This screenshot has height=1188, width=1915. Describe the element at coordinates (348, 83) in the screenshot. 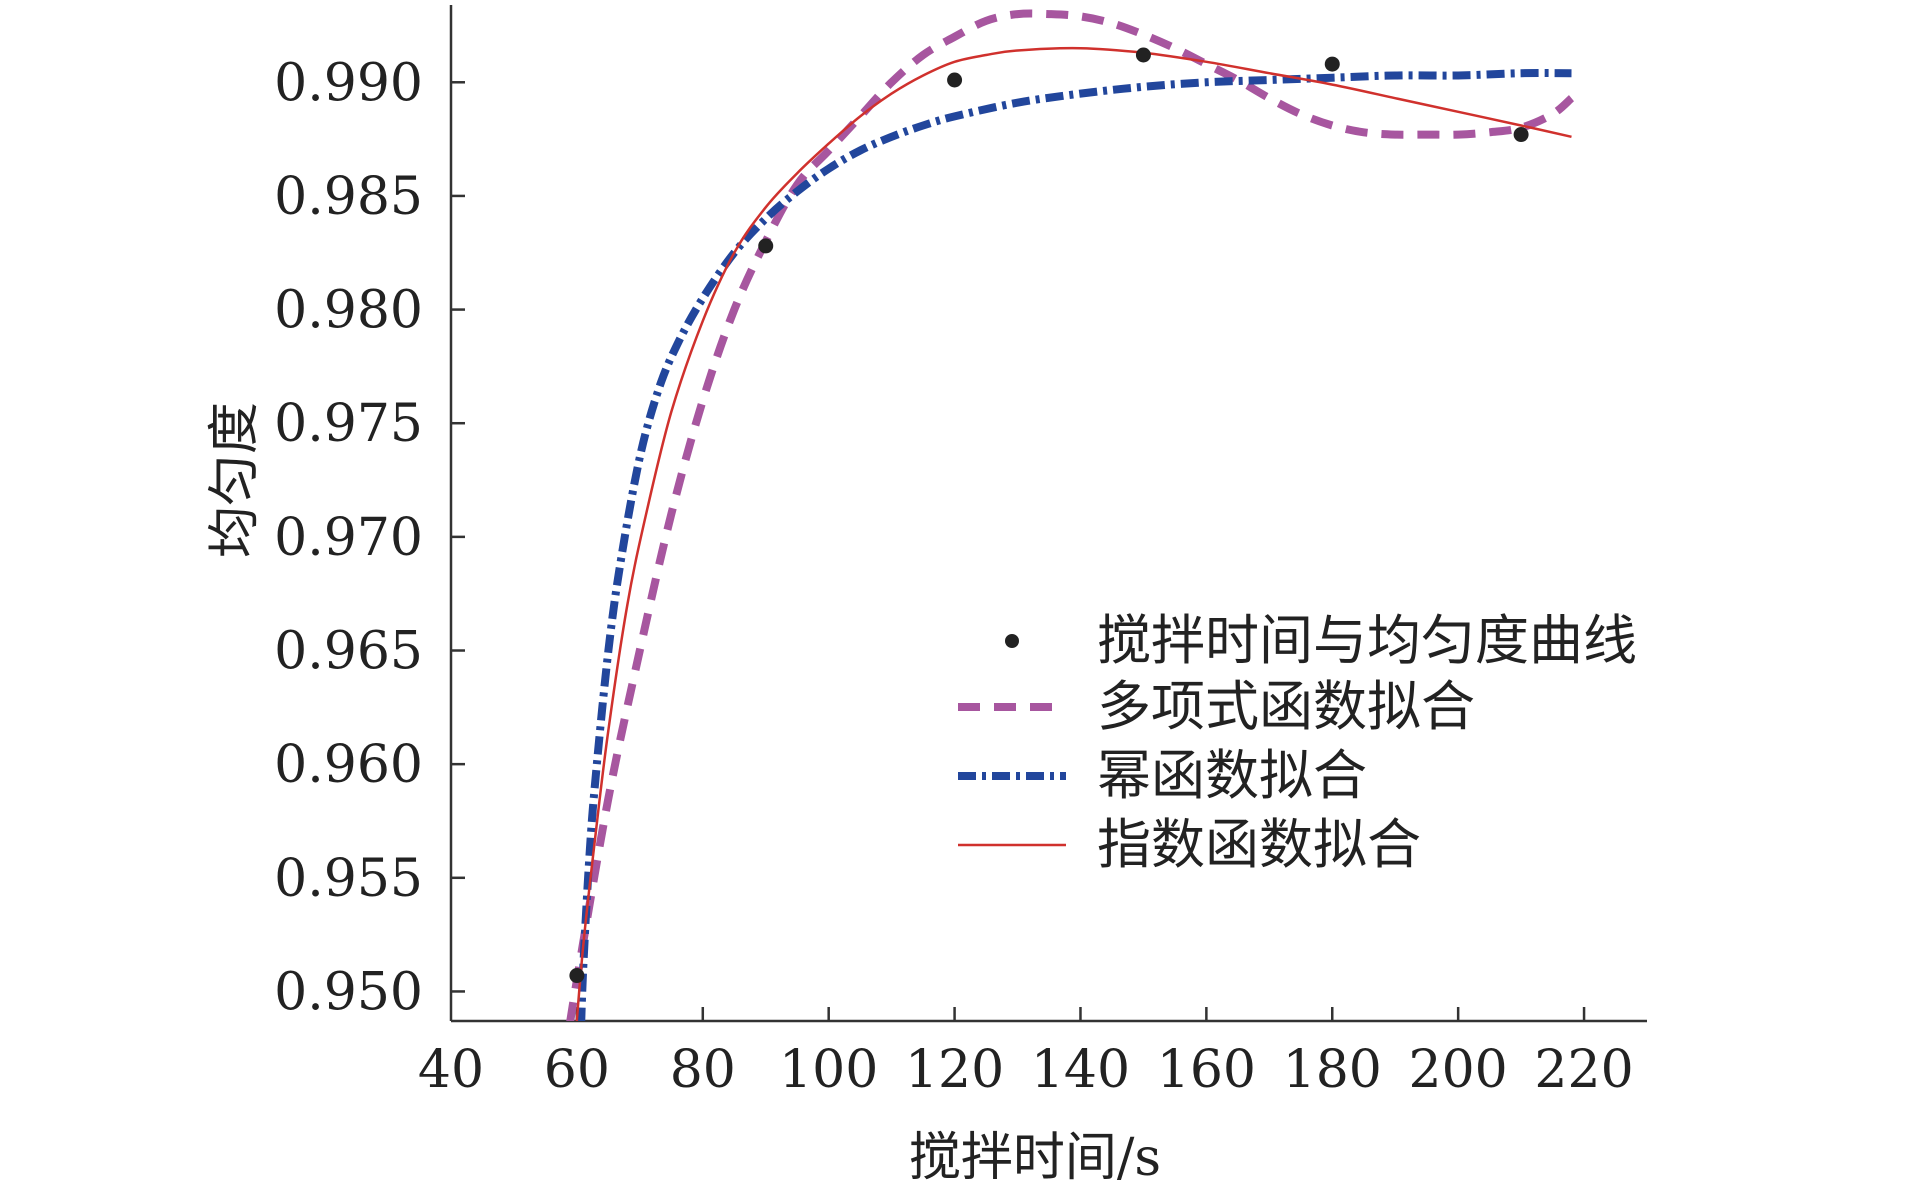

I see `y-tick-label: 0.990` at that location.